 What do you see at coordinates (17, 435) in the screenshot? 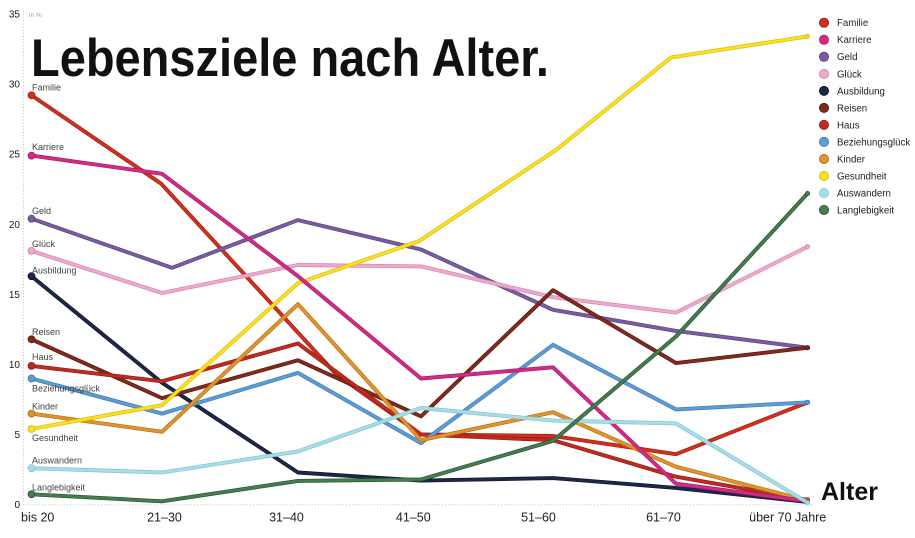
I see `svg-text: 5` at bounding box center [17, 435].